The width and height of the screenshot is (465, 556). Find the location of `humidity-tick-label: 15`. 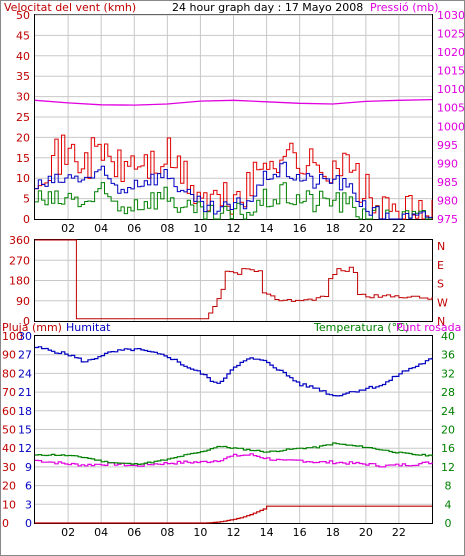

humidity-tick-label: 15 is located at coordinates (25, 430).